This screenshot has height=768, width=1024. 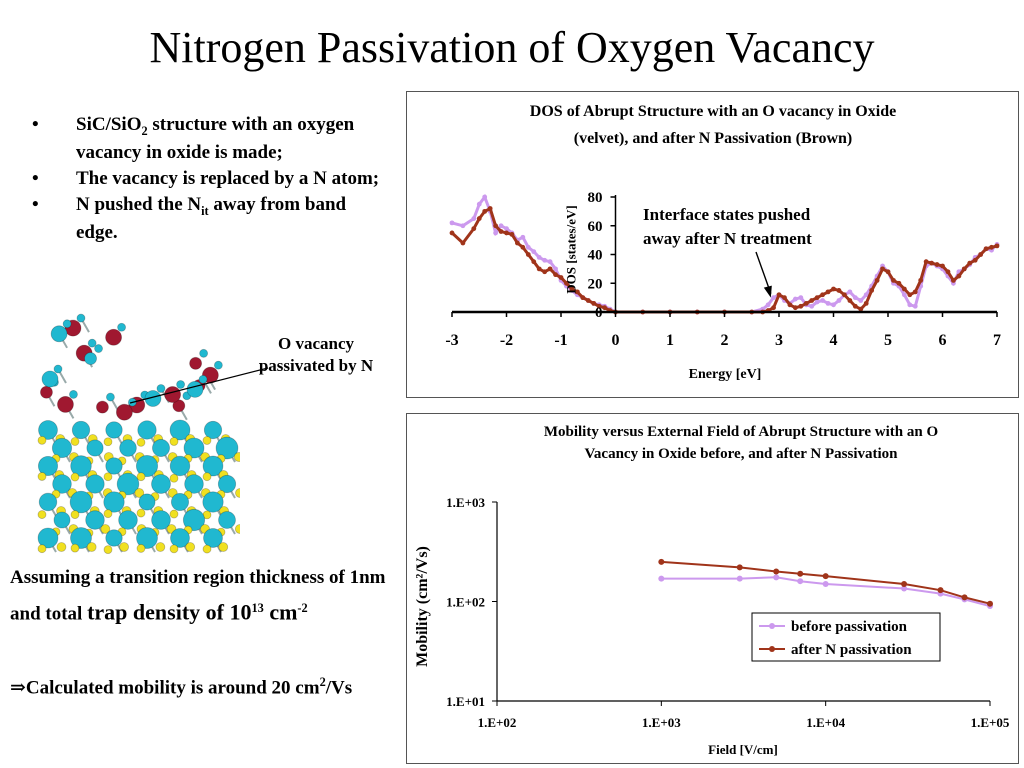 What do you see at coordinates (727, 214) in the screenshot?
I see `chart-annotation: Interface states pushed` at bounding box center [727, 214].